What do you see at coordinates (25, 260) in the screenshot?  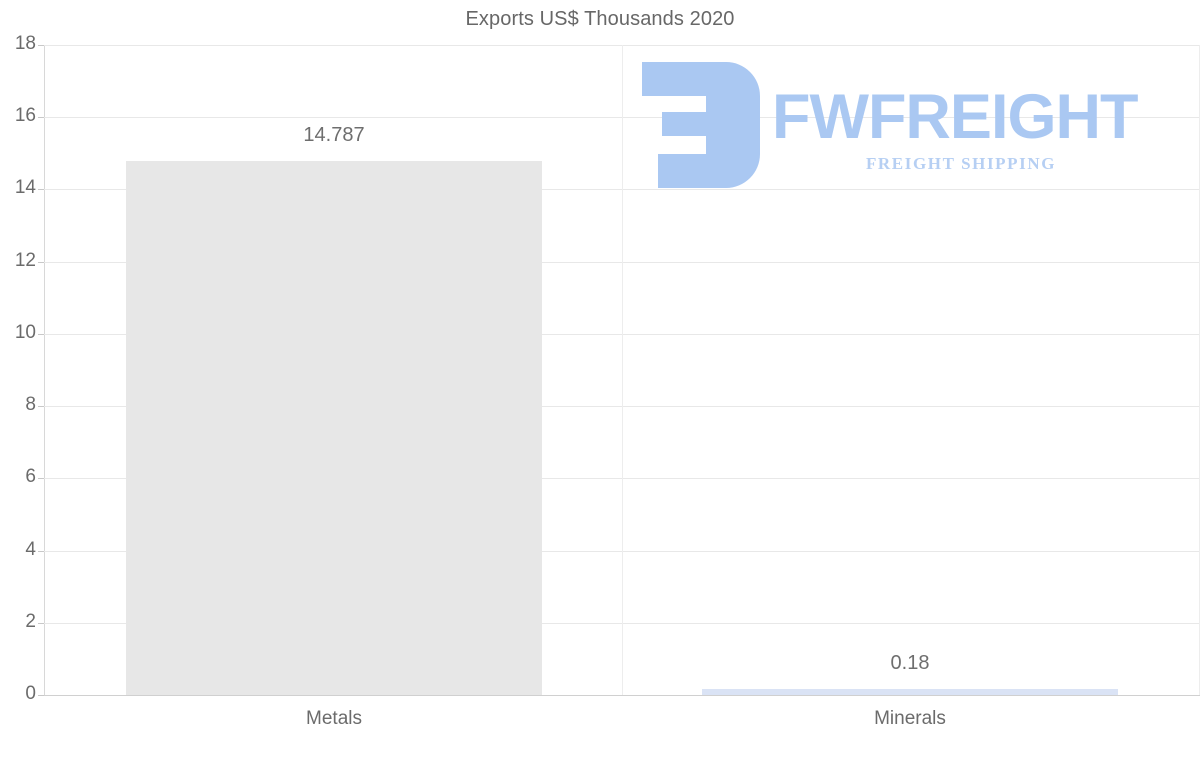 I see `y-axis-tick-label: 12` at bounding box center [25, 260].